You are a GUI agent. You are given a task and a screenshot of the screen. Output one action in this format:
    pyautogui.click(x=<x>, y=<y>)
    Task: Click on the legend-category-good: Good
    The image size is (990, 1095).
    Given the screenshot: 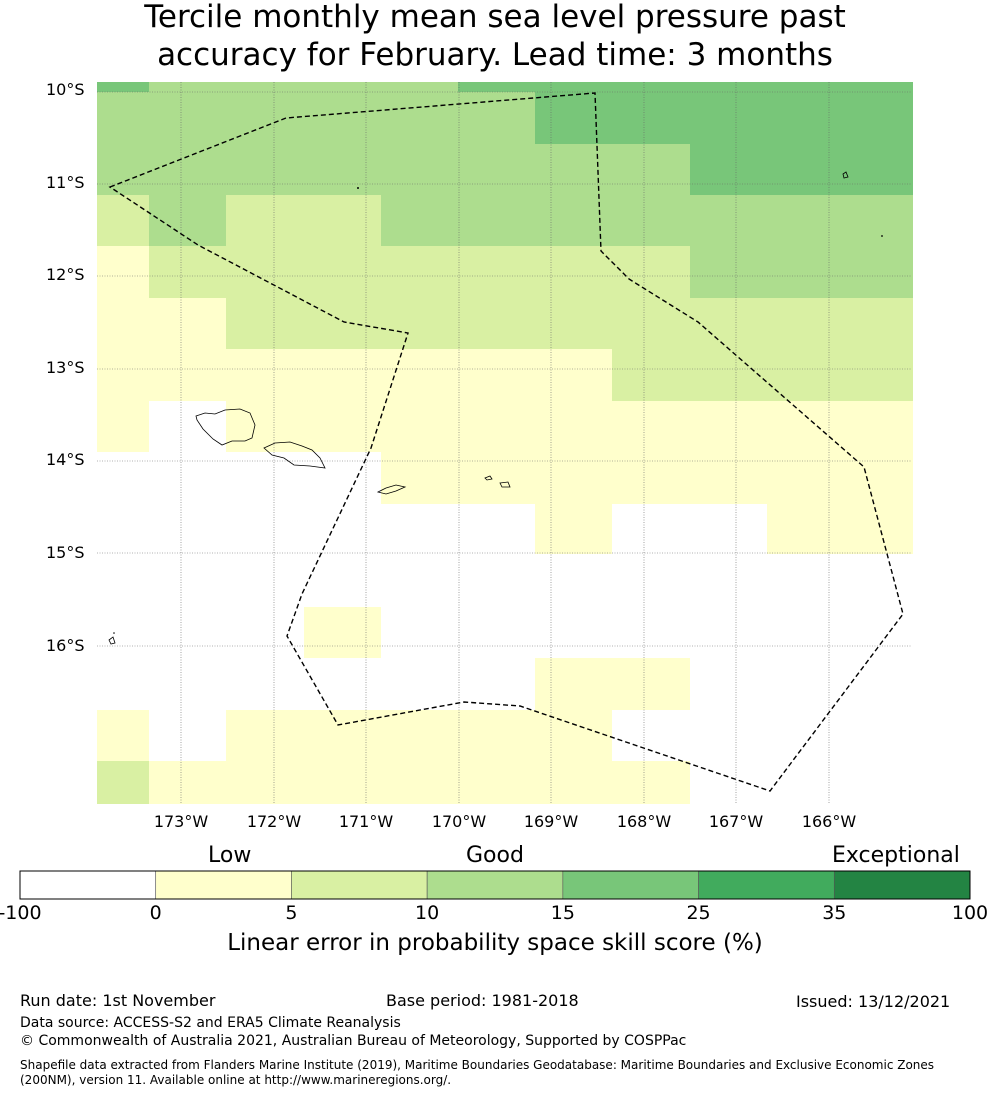 What is the action you would take?
    pyautogui.click(x=495, y=855)
    